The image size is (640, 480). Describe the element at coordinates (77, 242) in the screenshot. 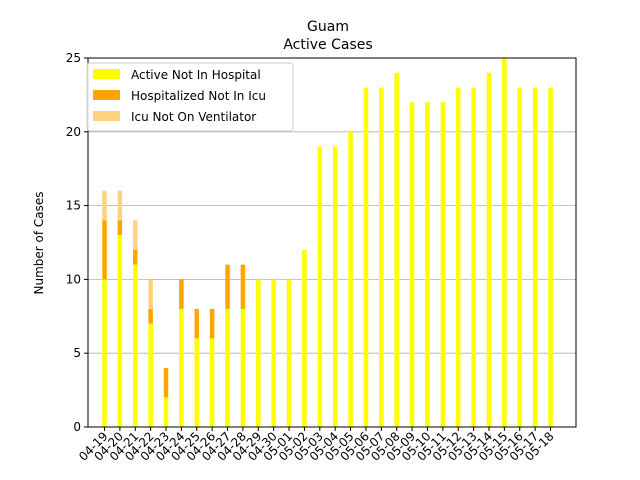

I see `y-axis: 0 5 10 15 20 25` at that location.